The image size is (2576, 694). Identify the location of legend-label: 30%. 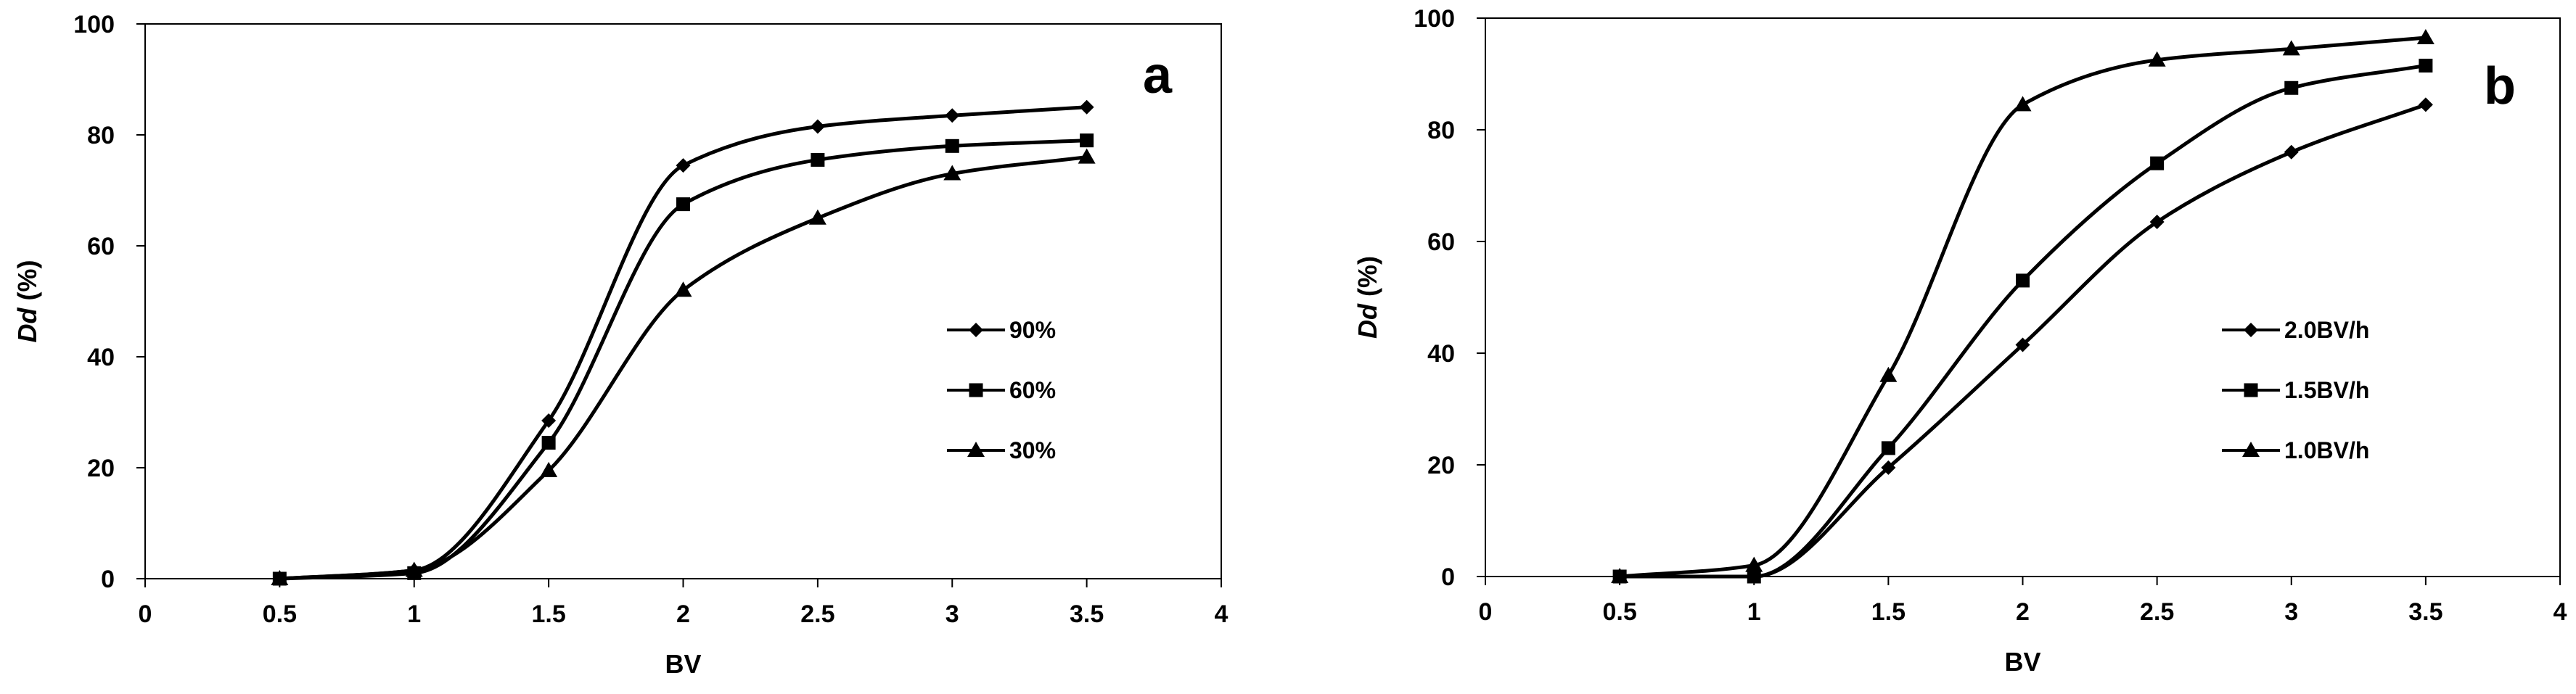
(1032, 450).